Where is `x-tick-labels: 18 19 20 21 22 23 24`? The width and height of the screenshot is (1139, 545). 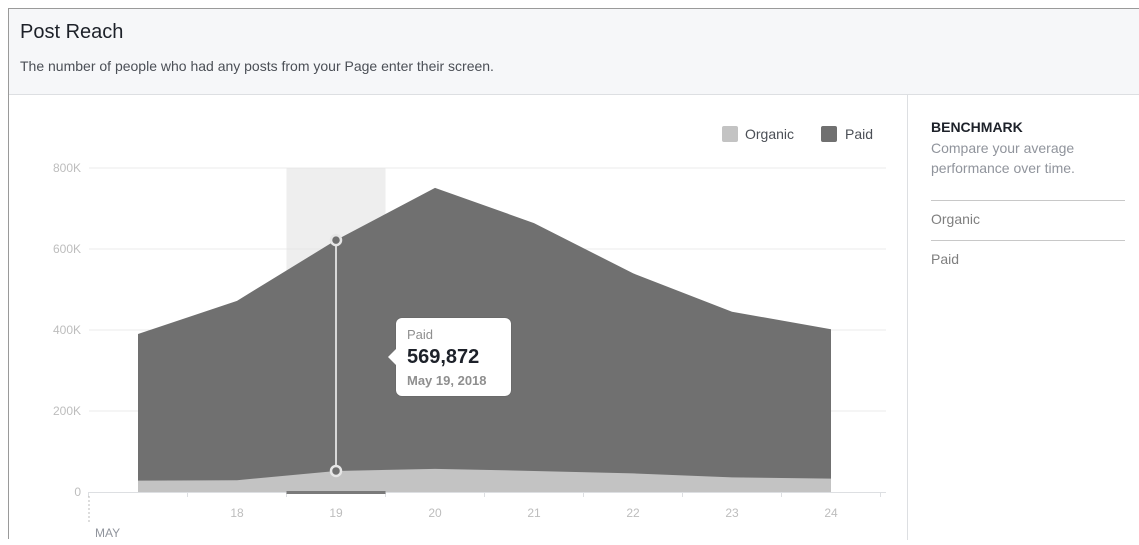
x-tick-labels: 18 19 20 21 22 23 24 is located at coordinates (484, 506).